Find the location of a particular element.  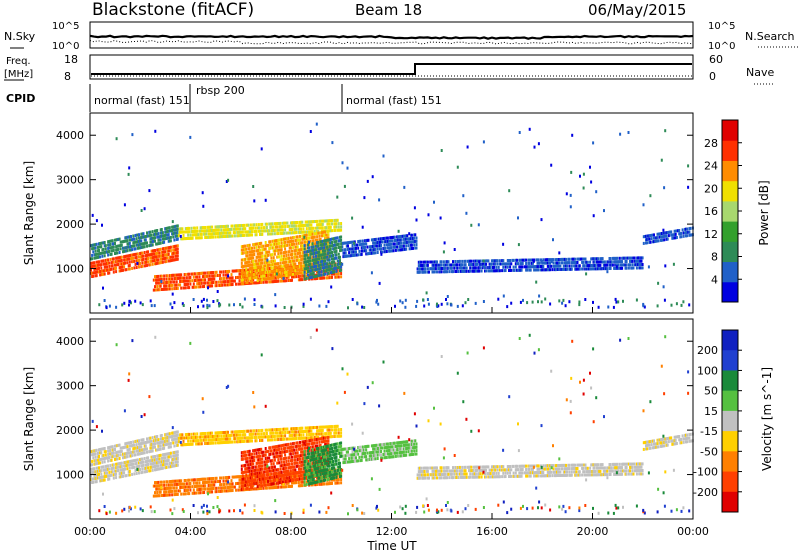

nsearch-label: N.Search is located at coordinates (770, 36).